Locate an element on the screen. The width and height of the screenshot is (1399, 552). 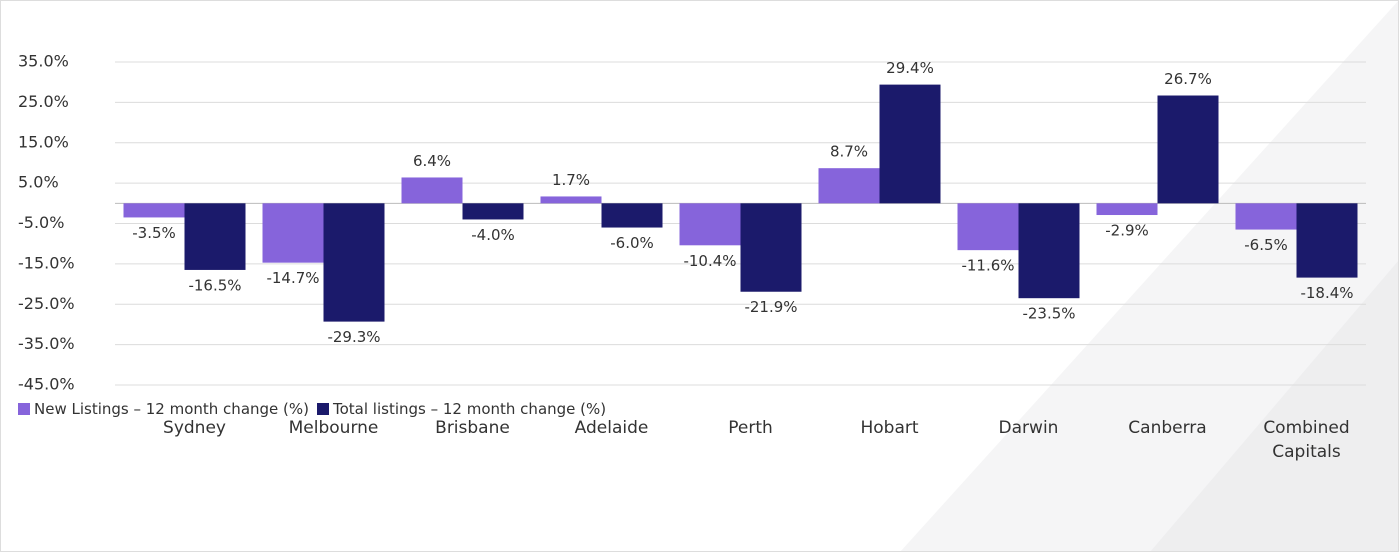
data-label: -11.6% is located at coordinates (987, 266).